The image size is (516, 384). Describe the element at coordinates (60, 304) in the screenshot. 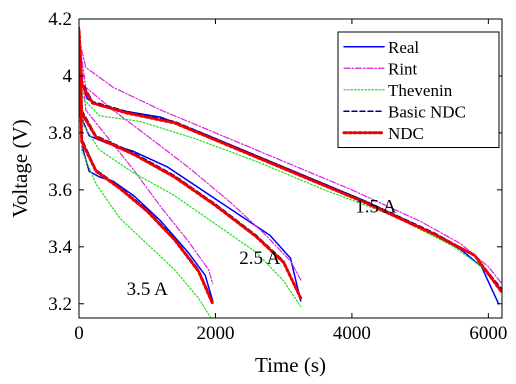

I see `y-tick-label: 3.2` at that location.